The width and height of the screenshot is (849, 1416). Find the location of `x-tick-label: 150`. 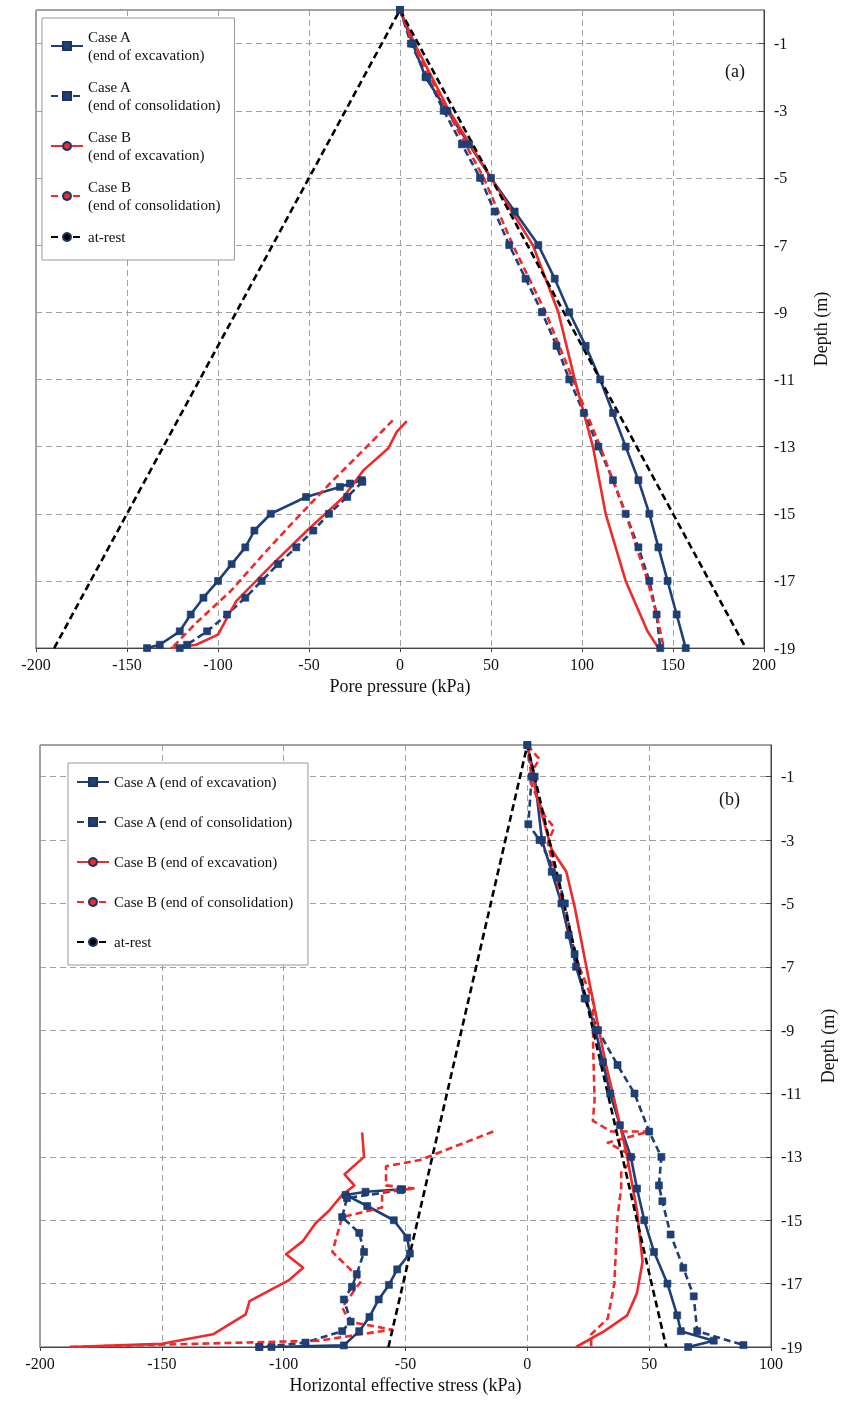

x-tick-label: 150 is located at coordinates (673, 664).